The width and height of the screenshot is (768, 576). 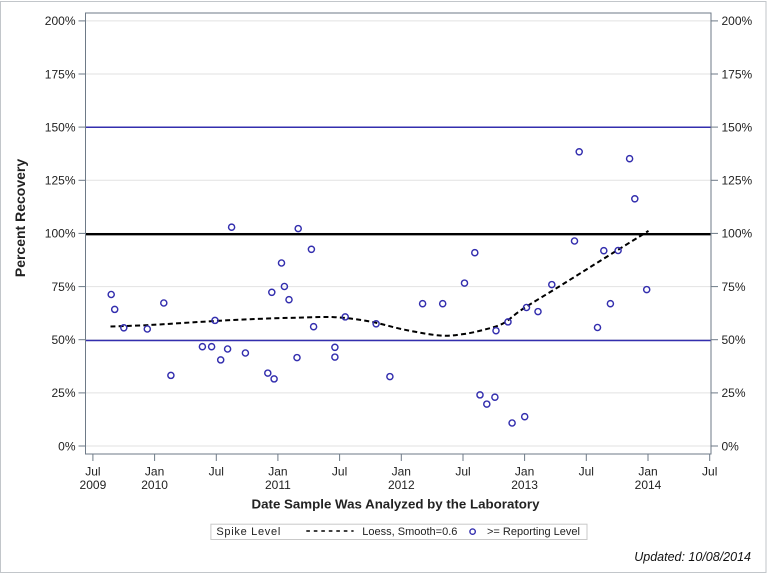 What do you see at coordinates (154, 485) in the screenshot?
I see `svg-text: 2010` at bounding box center [154, 485].